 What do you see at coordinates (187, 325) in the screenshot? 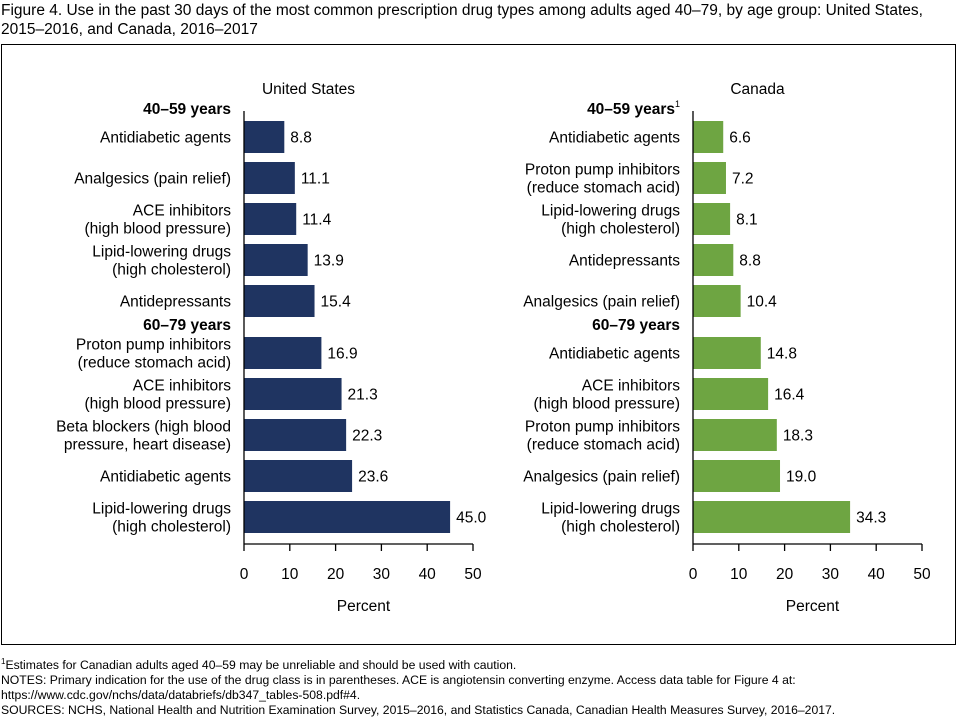
I see `us-group-header: 60–79 years` at bounding box center [187, 325].